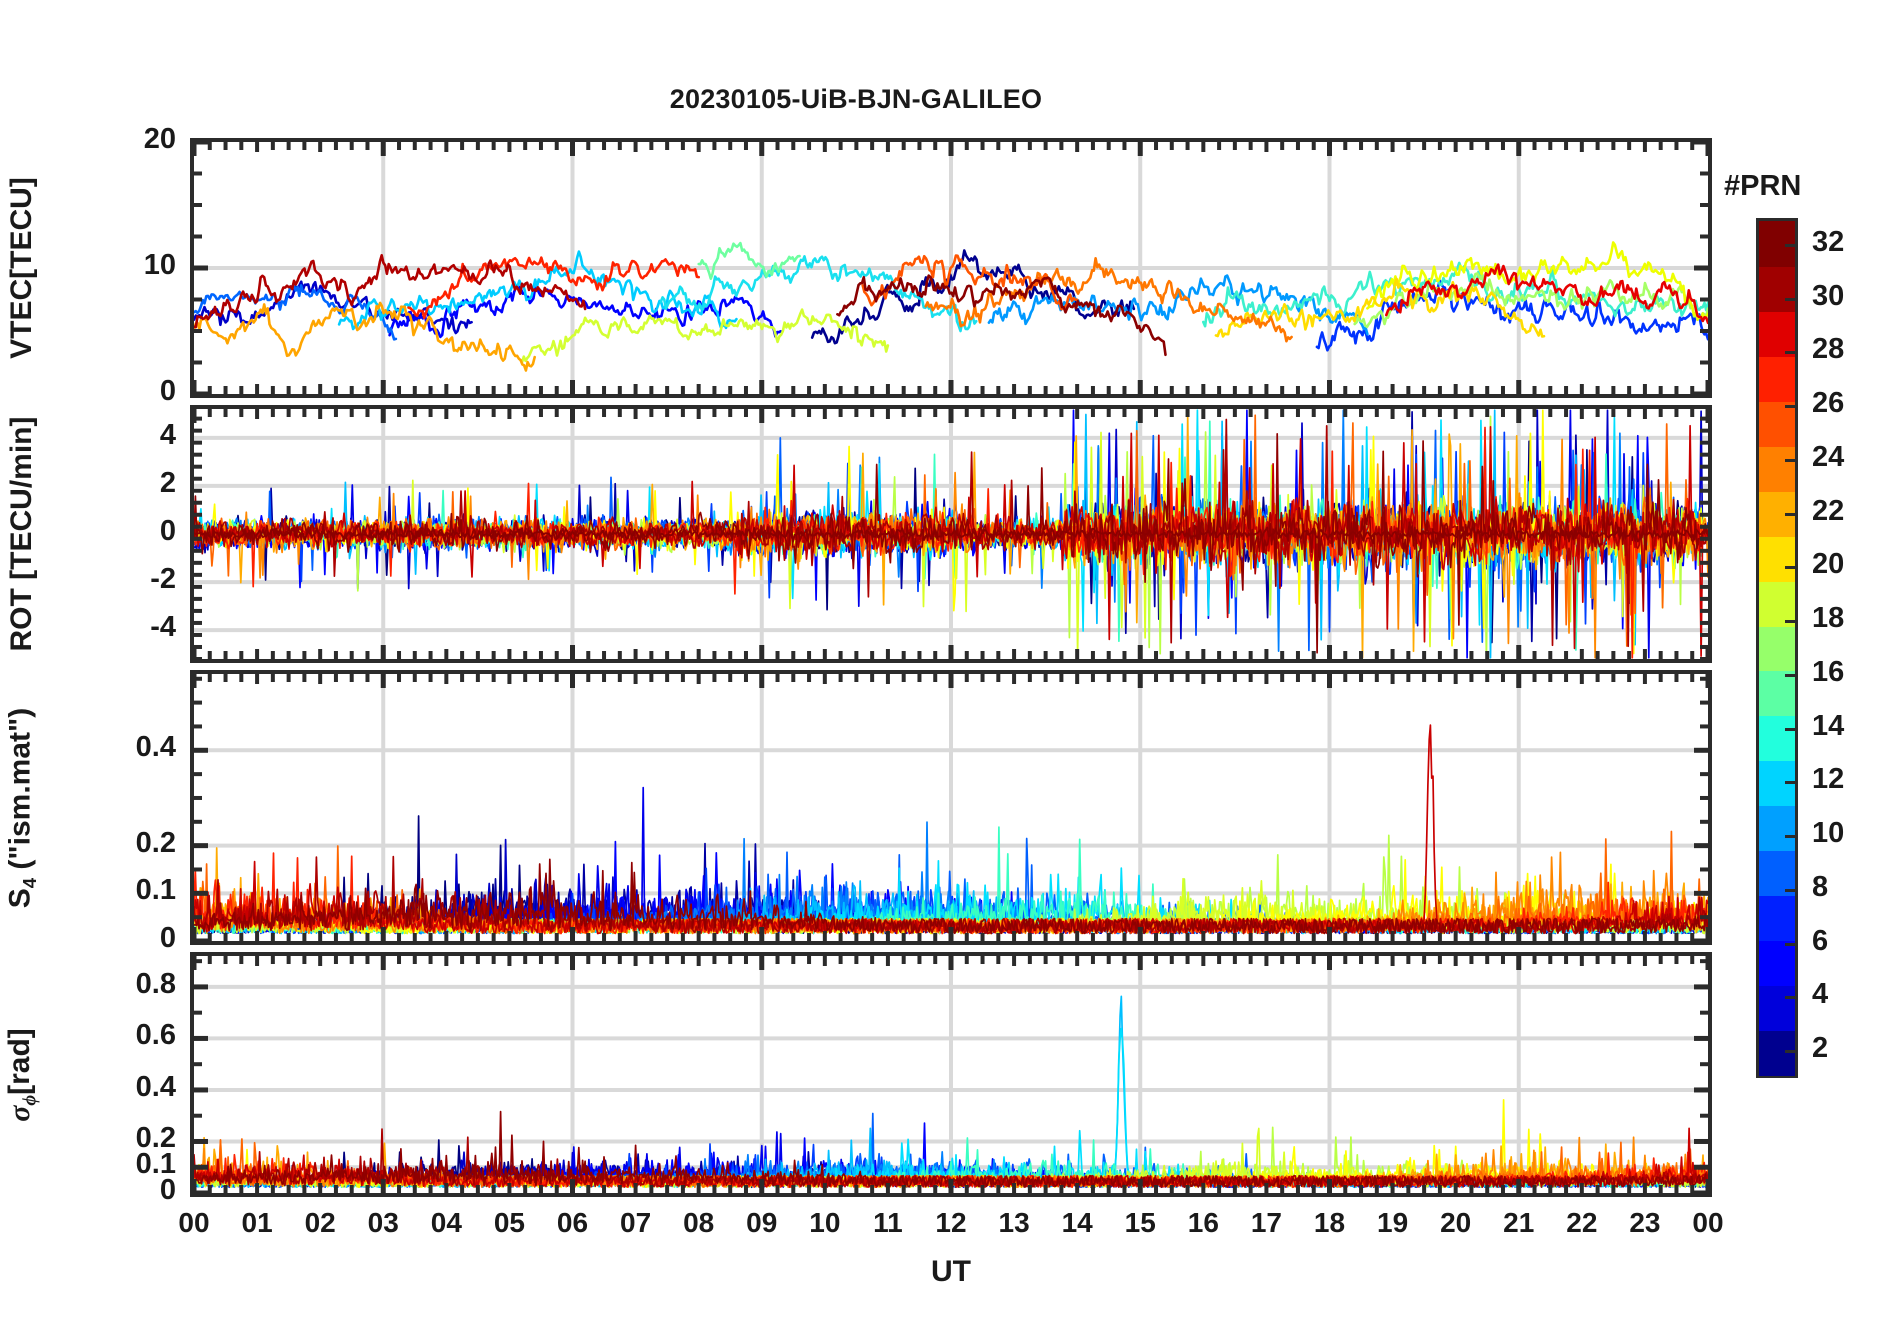 This screenshot has height=1330, width=1902. Describe the element at coordinates (1645, 1222) in the screenshot. I see `x-tick-label: 23` at that location.